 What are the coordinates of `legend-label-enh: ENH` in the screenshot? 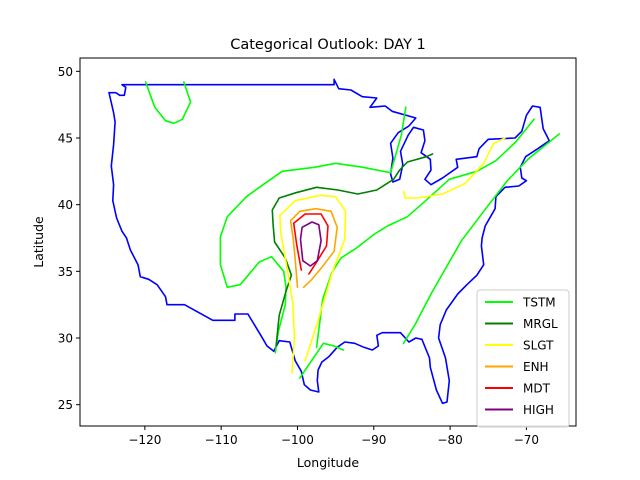 It's located at (536, 367).